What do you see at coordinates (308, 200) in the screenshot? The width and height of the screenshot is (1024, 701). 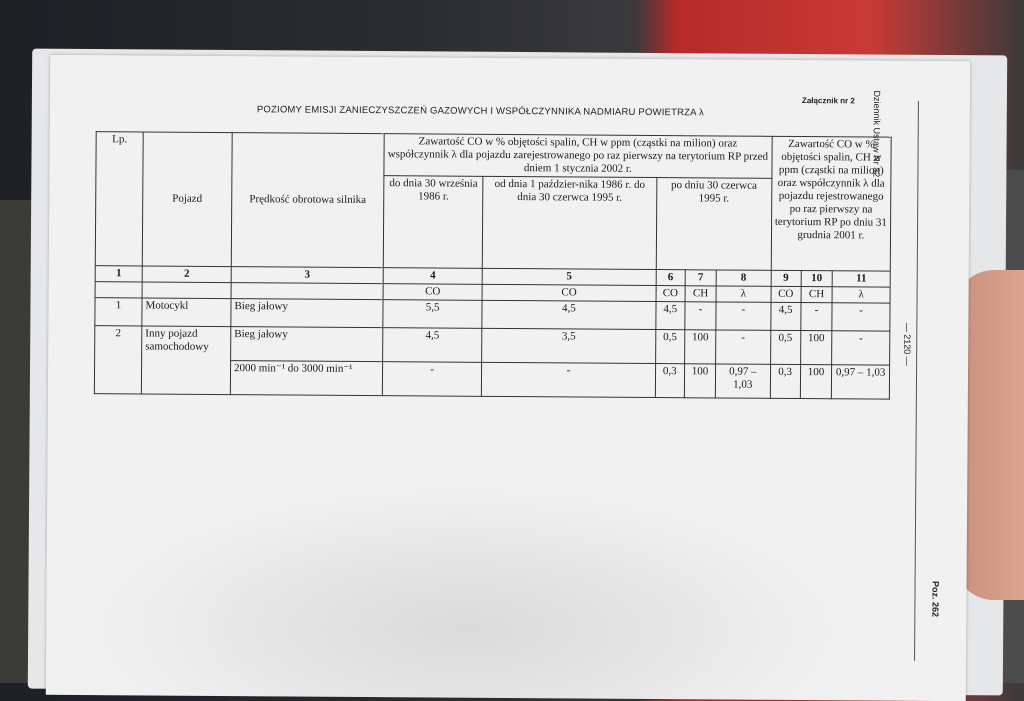 I see `header-speed: Prędkość obrotowa silnika` at bounding box center [308, 200].